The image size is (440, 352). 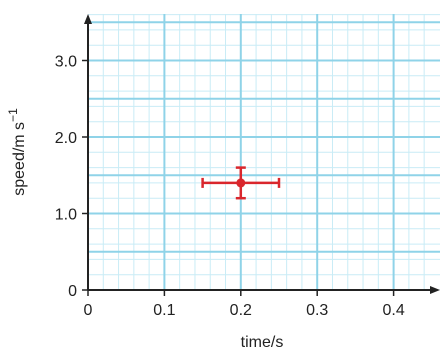 I want to click on data-points, so click(x=241, y=183).